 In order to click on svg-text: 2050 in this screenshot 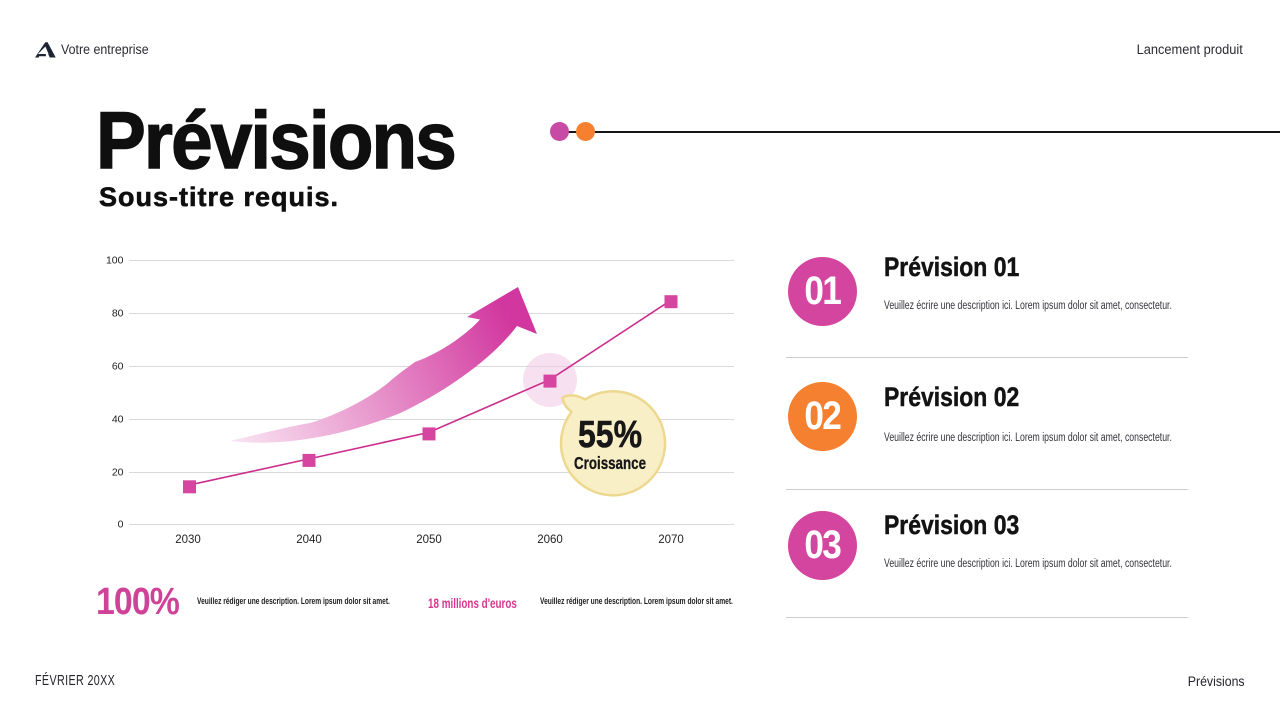, I will do `click(429, 540)`.